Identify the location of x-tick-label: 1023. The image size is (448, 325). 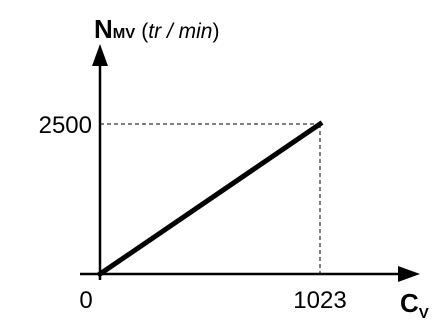
(319, 300).